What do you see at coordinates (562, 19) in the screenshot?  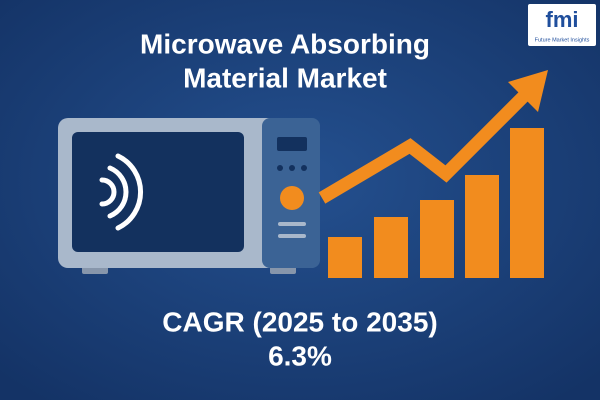 I see `logo-mark: fmi` at bounding box center [562, 19].